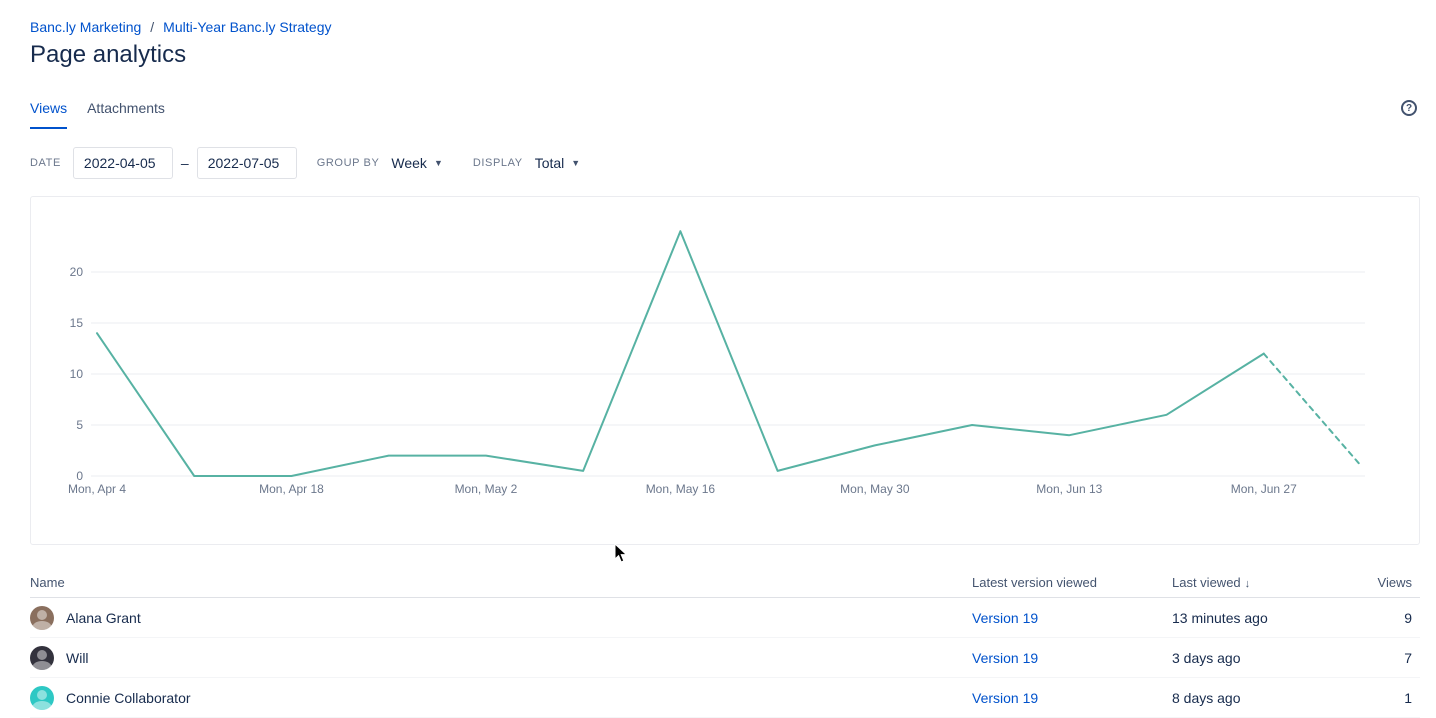  What do you see at coordinates (348, 163) in the screenshot?
I see `group-by-label: GROUP BY` at bounding box center [348, 163].